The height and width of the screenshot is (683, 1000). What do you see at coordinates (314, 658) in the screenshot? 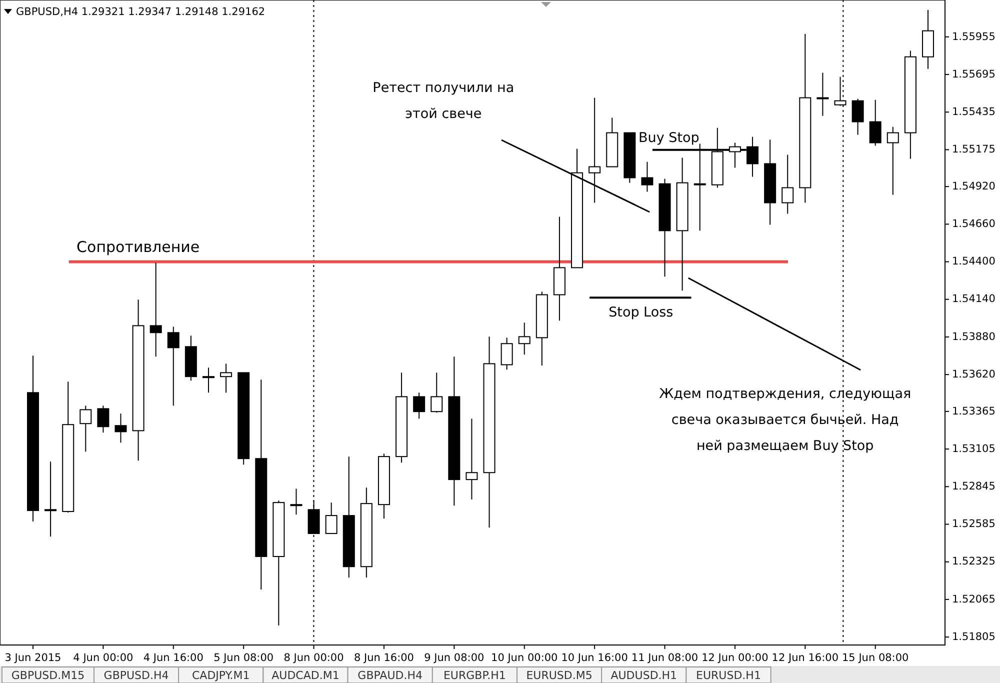
I see `x-tick-label: 8 Jun 00:00` at bounding box center [314, 658].